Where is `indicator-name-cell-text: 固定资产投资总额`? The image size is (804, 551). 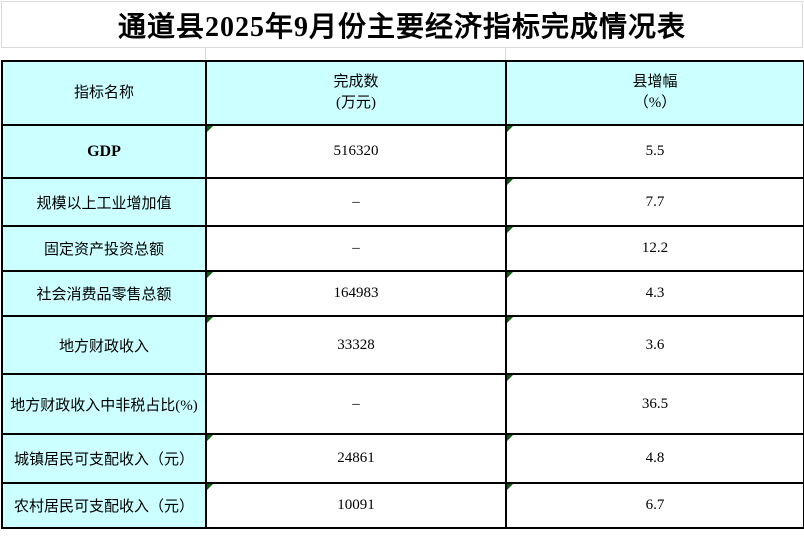 indicator-name-cell-text: 固定资产投资总额 is located at coordinates (103, 250).